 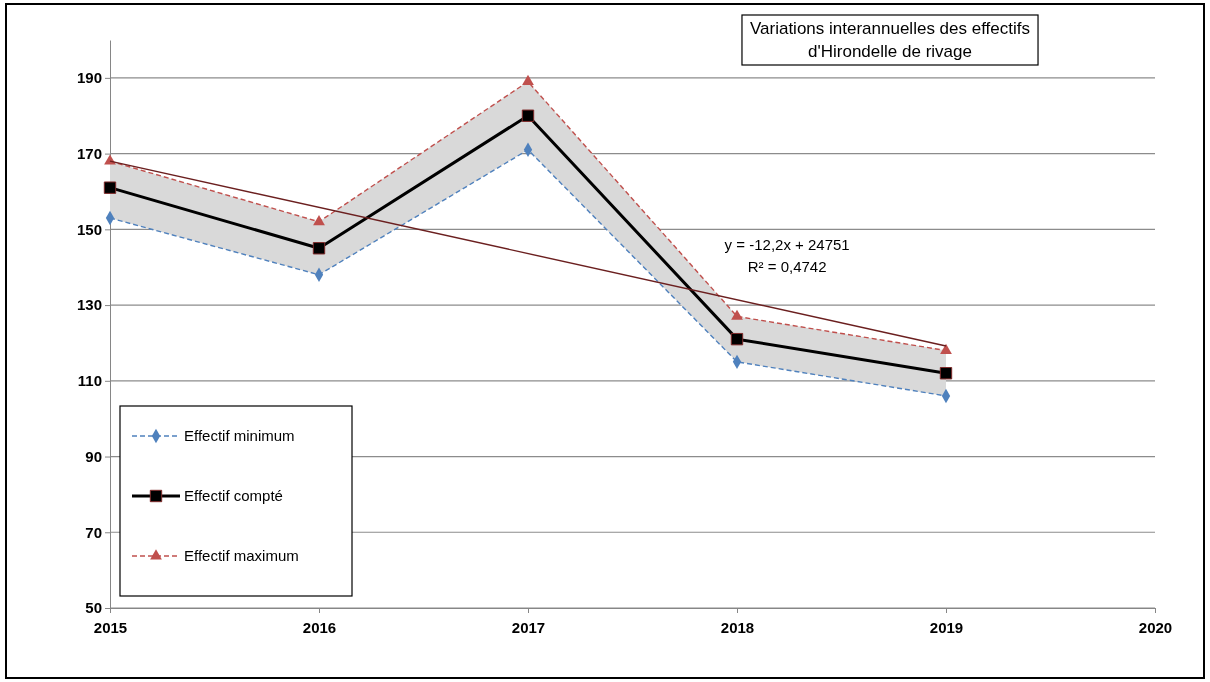 What do you see at coordinates (1155, 627) in the screenshot?
I see `x-tick-label: 2020` at bounding box center [1155, 627].